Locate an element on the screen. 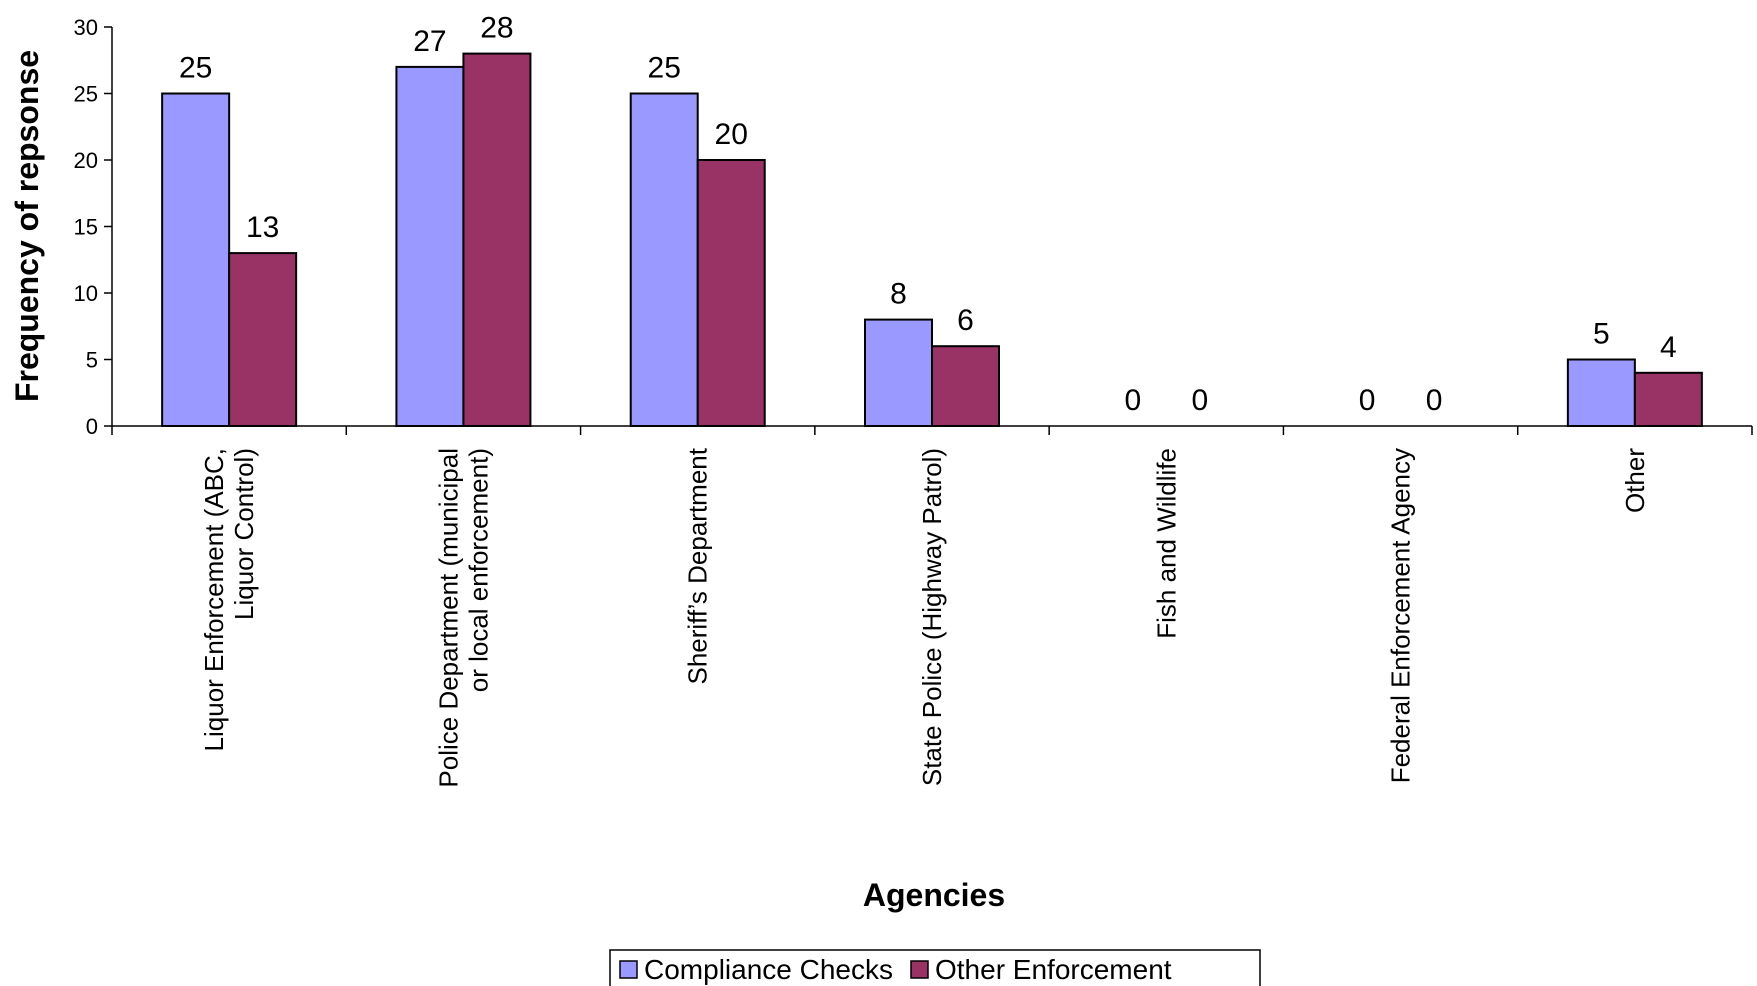 The image size is (1757, 986). data-label: 5 is located at coordinates (1601, 334).